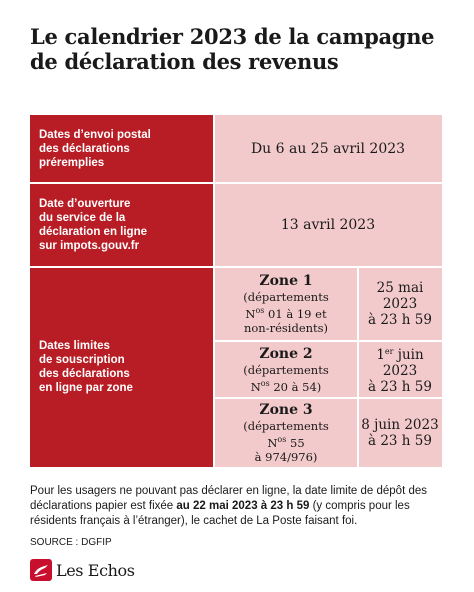 Image resolution: width=474 pixels, height=592 pixels. Describe the element at coordinates (89, 246) in the screenshot. I see `row-label-line: sur impots.gouv.fr` at that location.